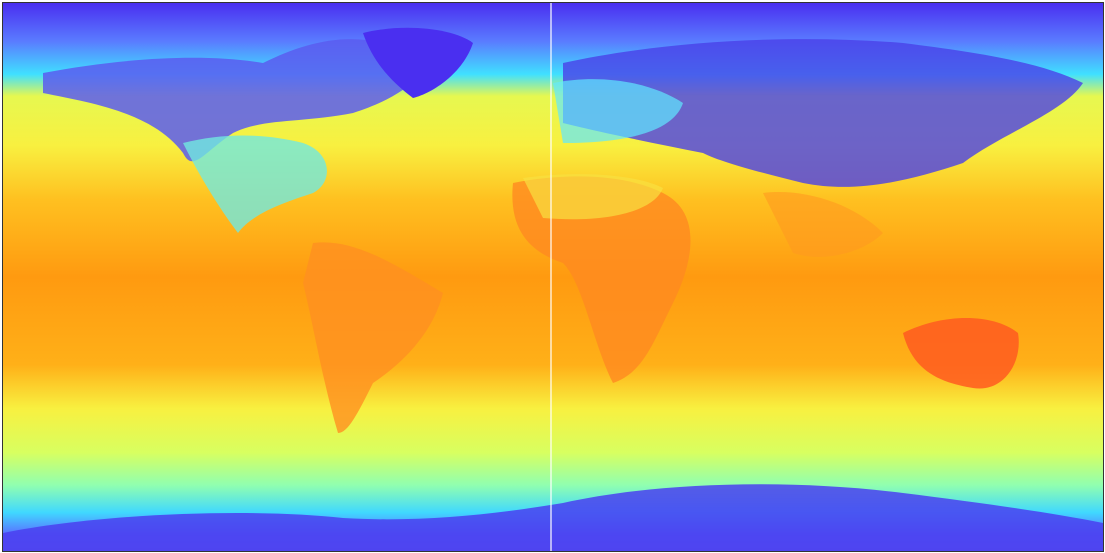  Describe the element at coordinates (961, 353) in the screenshot. I see `australia` at that location.